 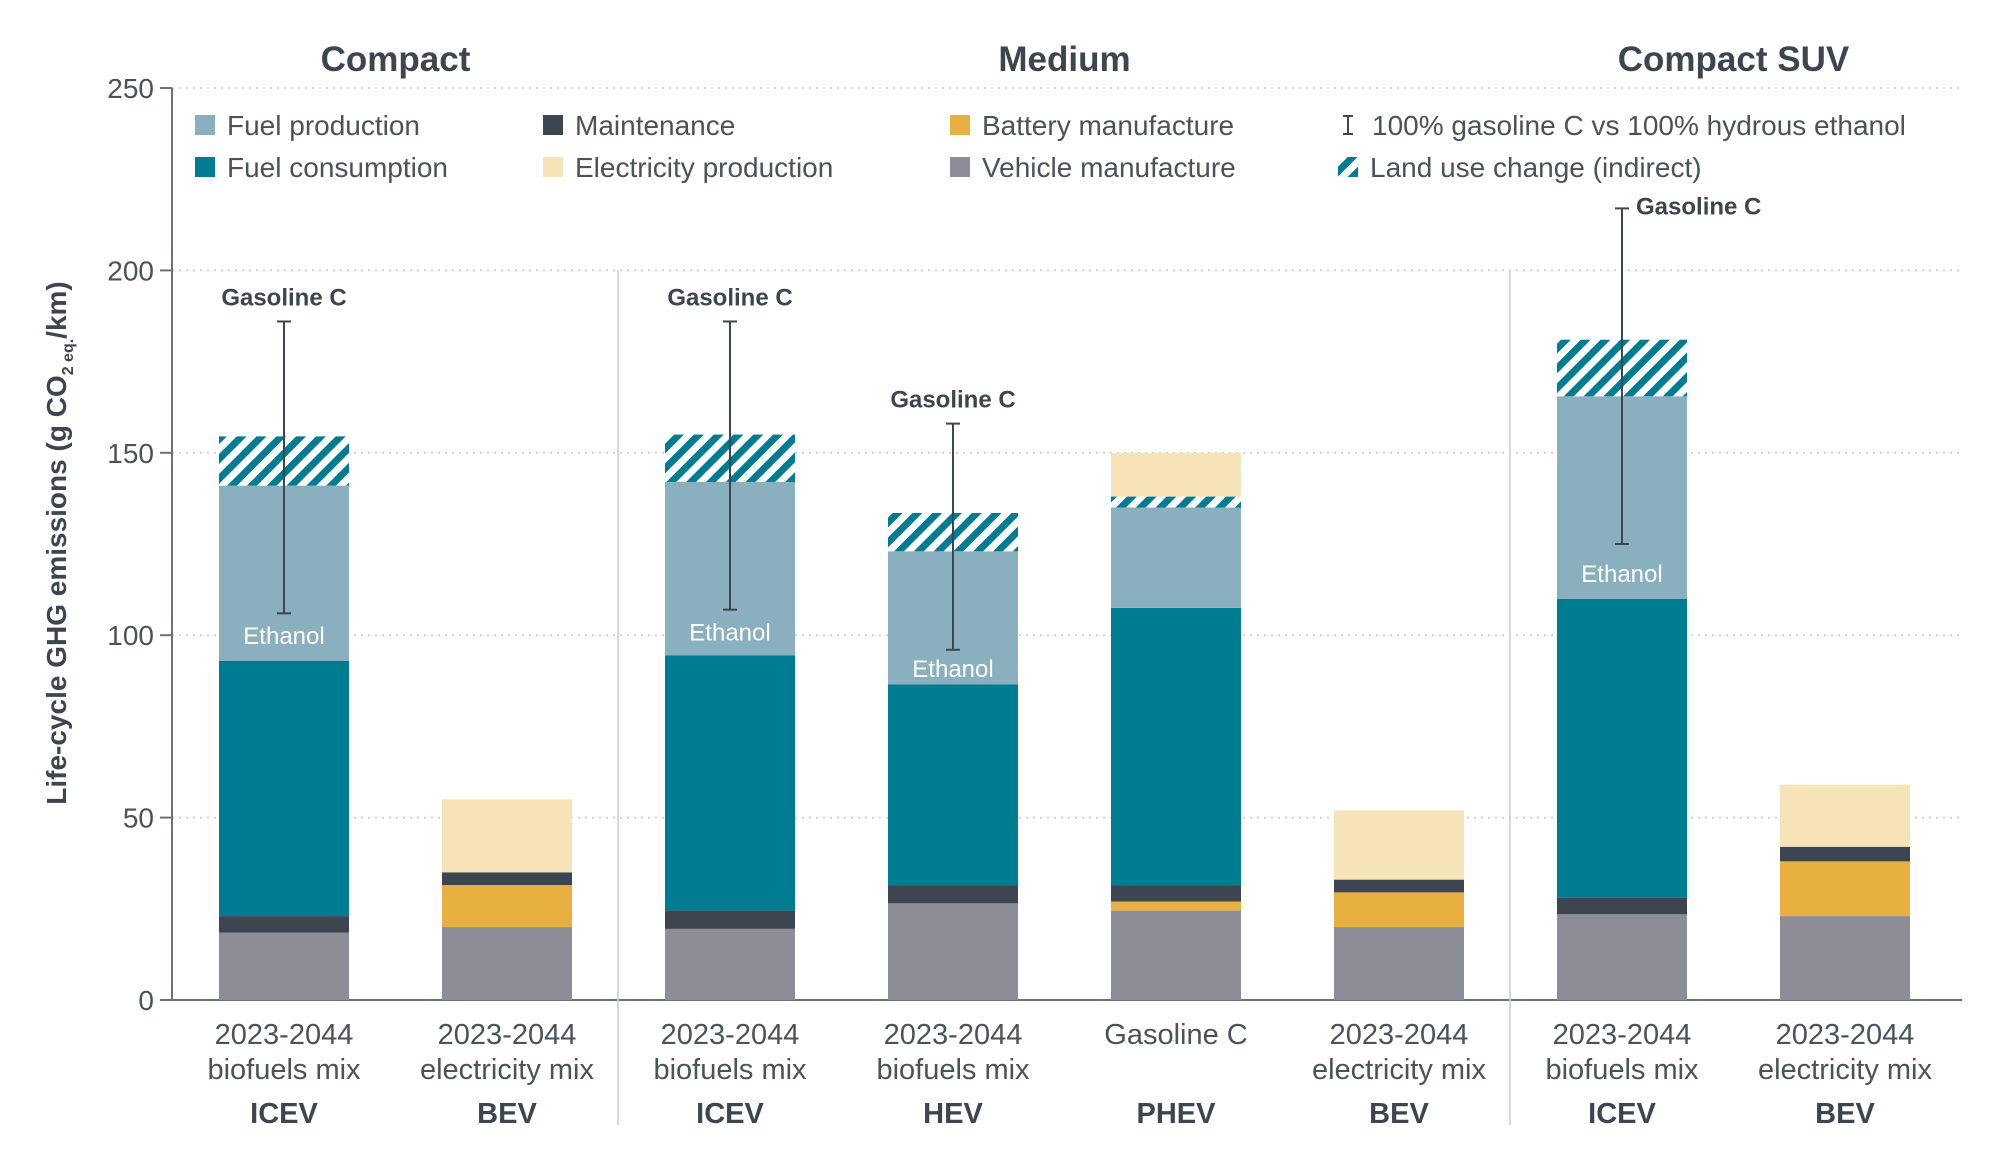 What do you see at coordinates (1064, 59) in the screenshot?
I see `group-title: Medium` at bounding box center [1064, 59].